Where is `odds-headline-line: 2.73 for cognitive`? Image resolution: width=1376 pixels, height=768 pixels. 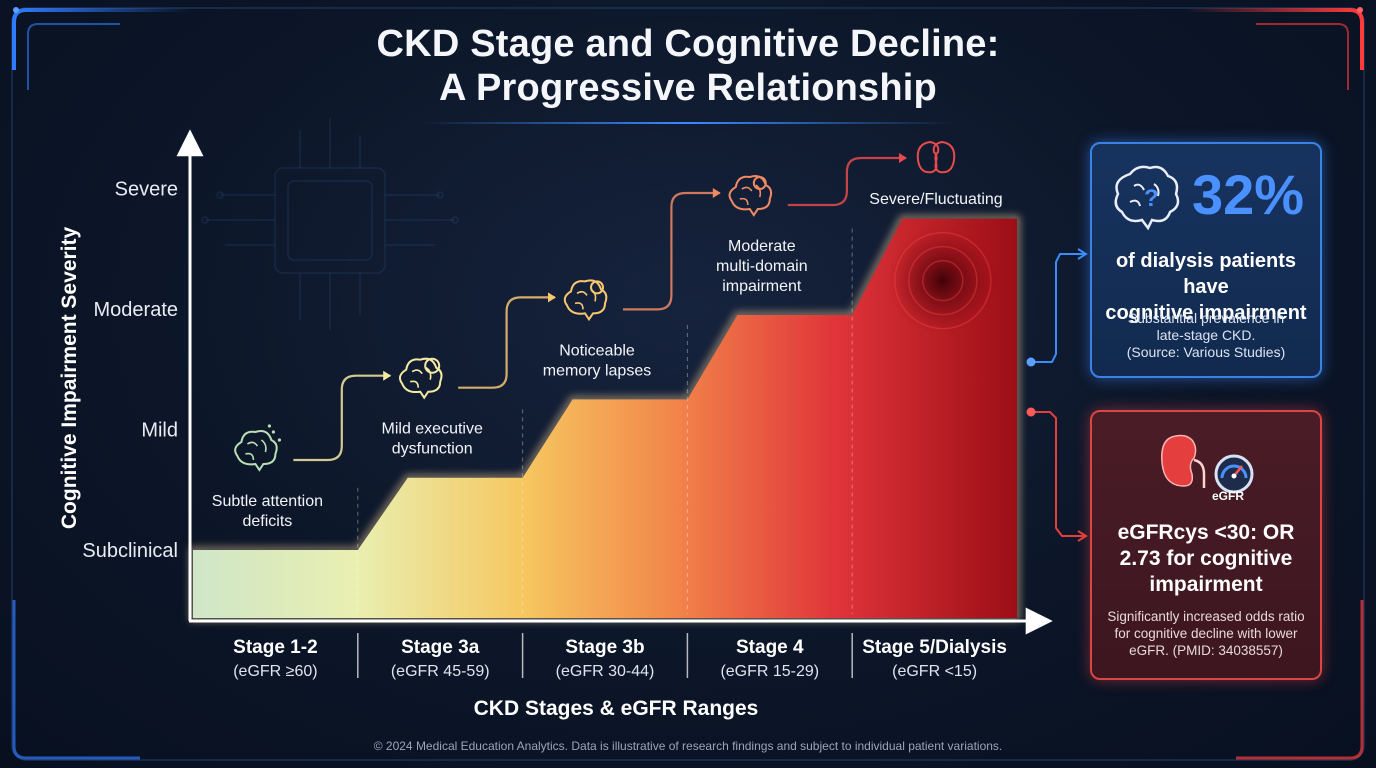 odds-headline-line: 2.73 for cognitive is located at coordinates (1206, 558).